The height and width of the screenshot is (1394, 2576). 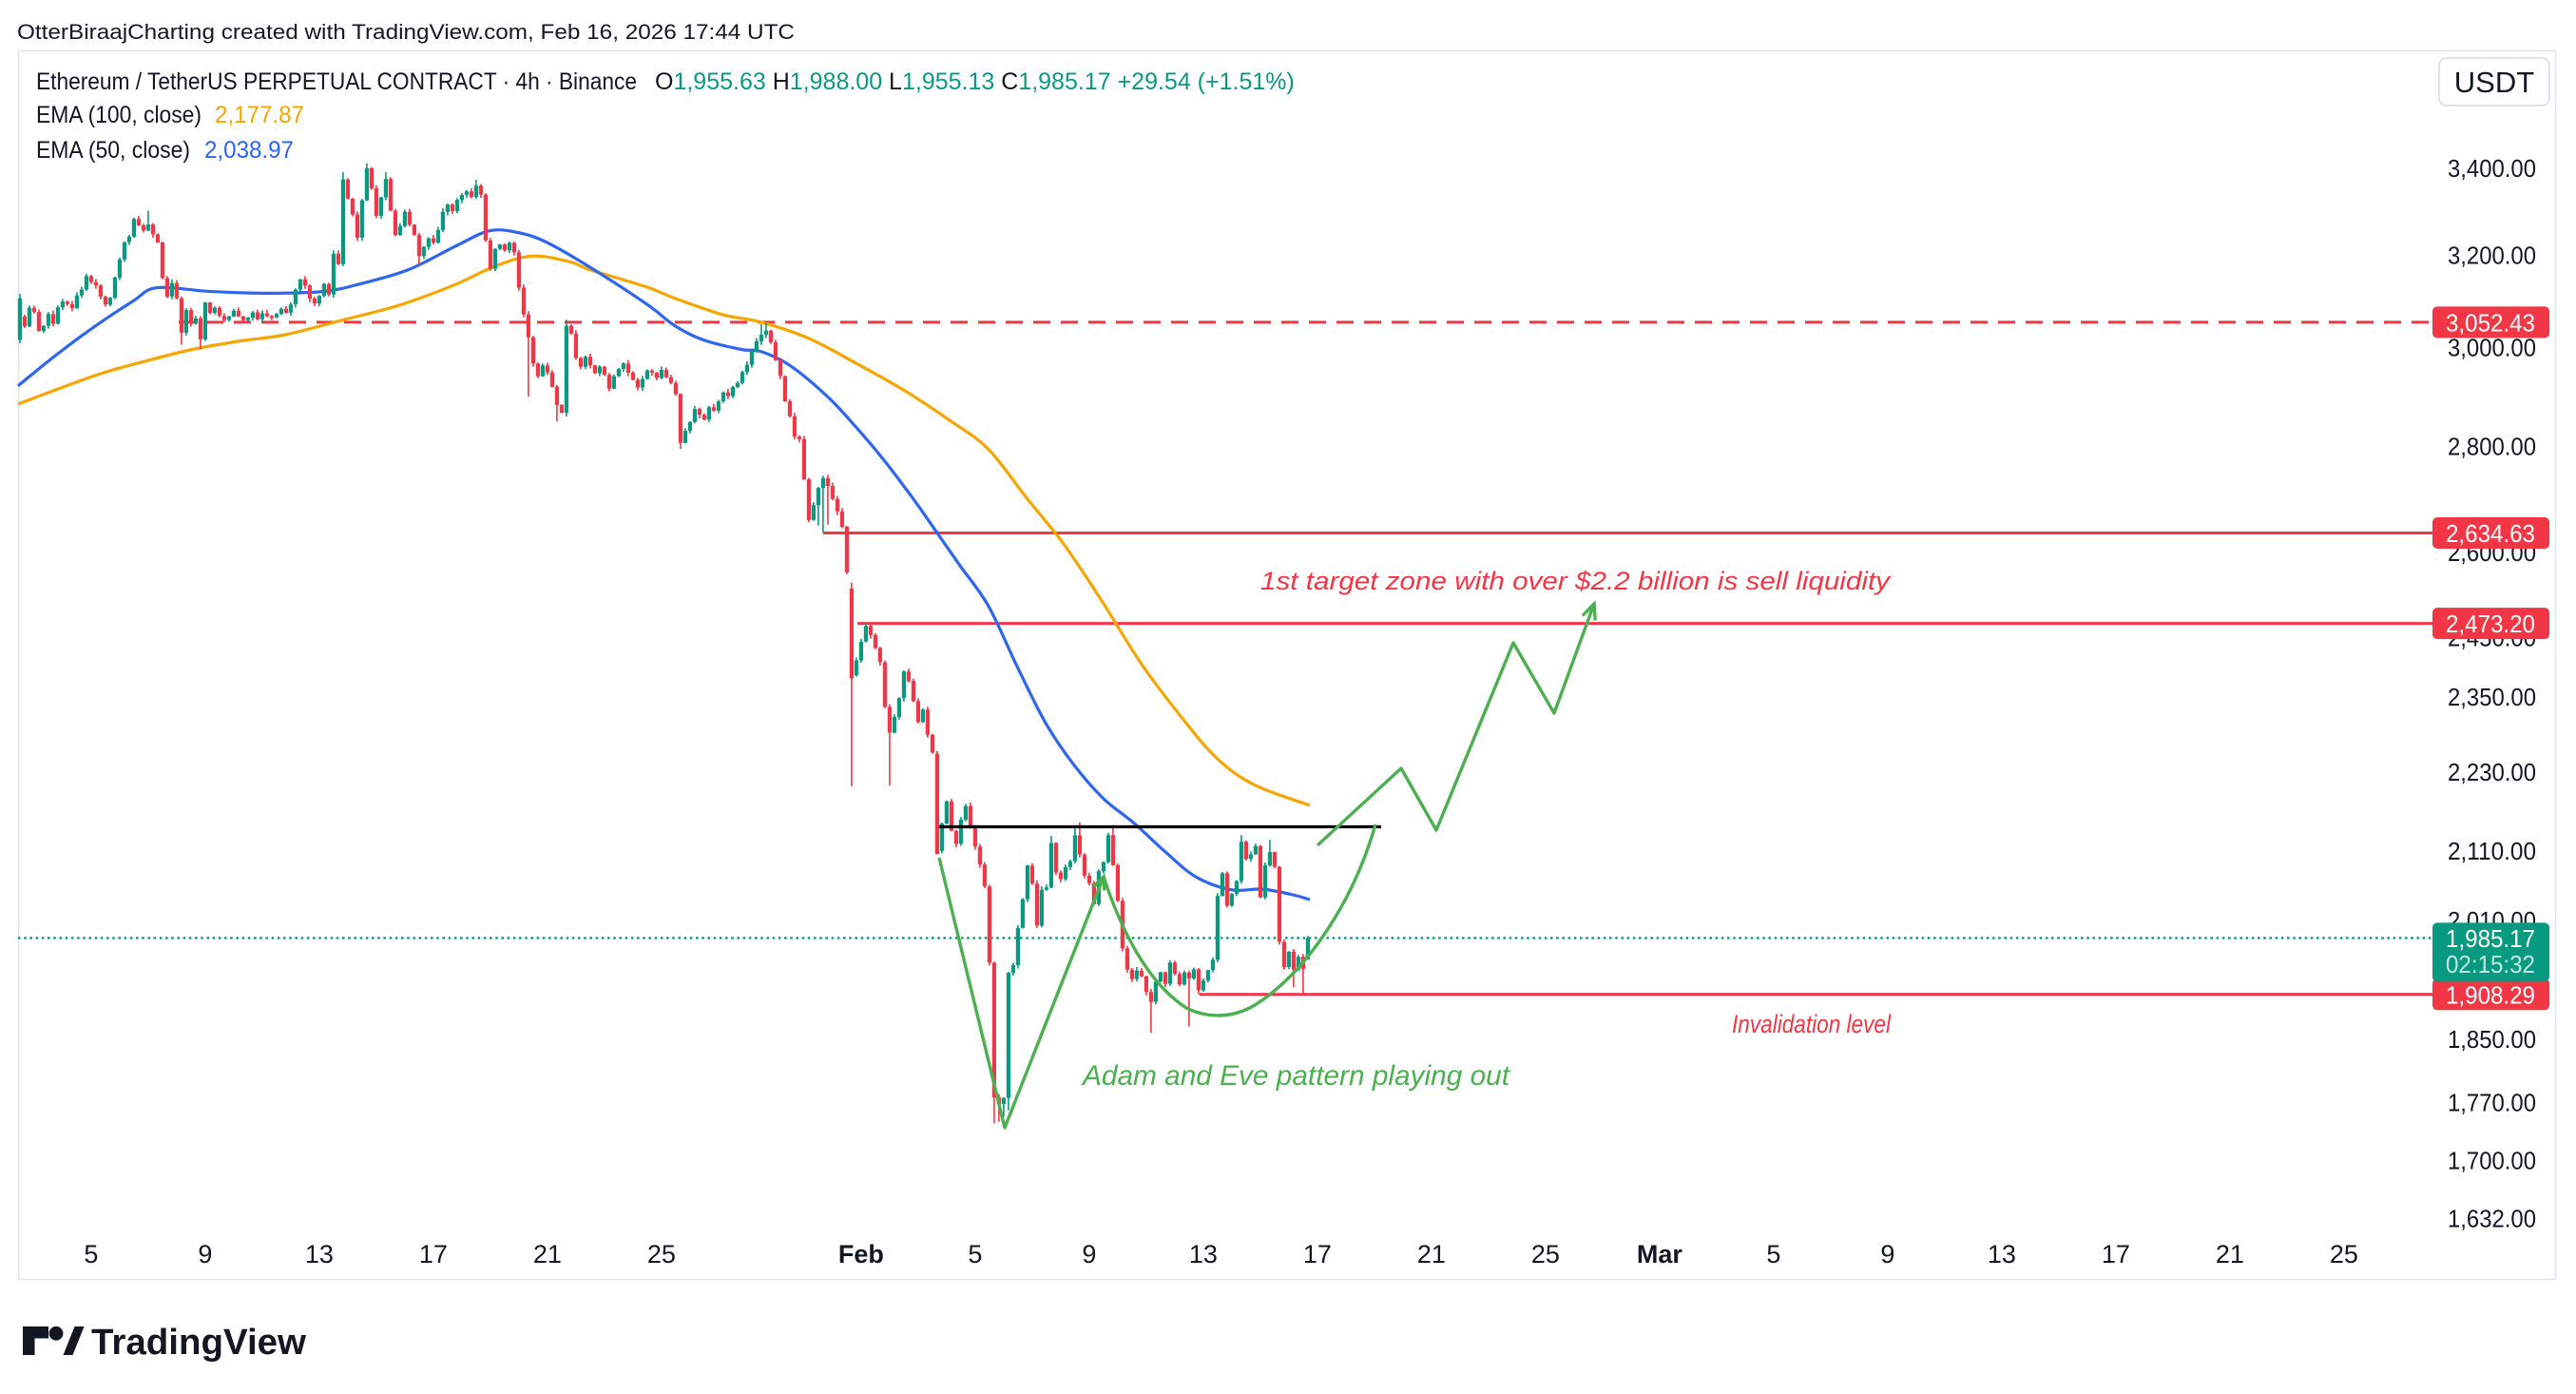 What do you see at coordinates (259, 115) in the screenshot?
I see `svg-text: 2,177.87` at bounding box center [259, 115].